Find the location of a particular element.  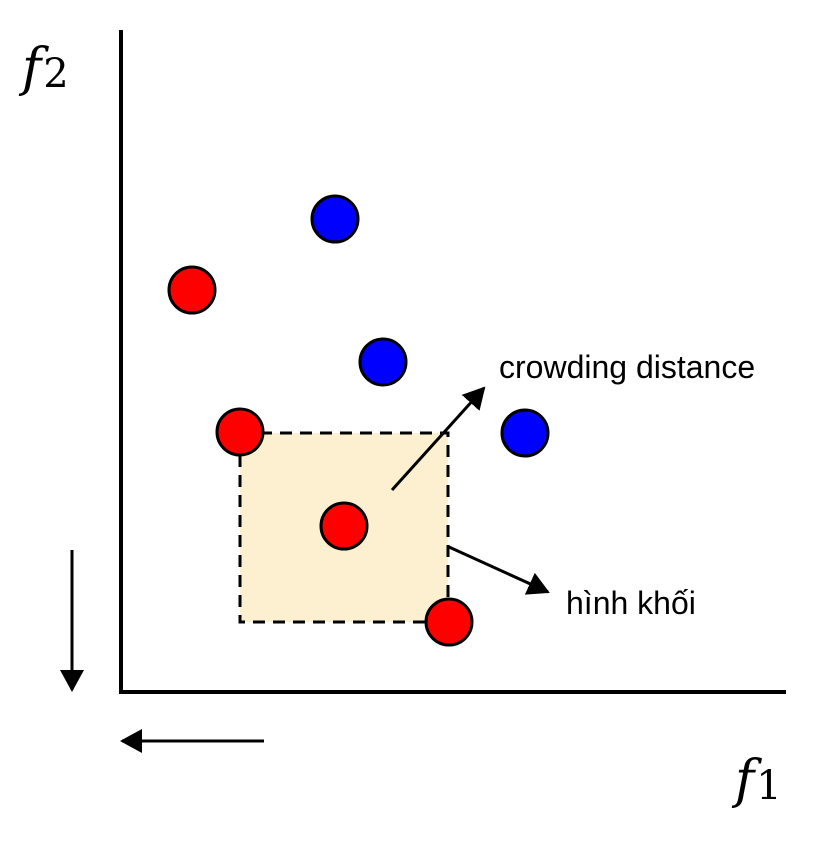

cuboid-label: hình khối is located at coordinates (631, 603).